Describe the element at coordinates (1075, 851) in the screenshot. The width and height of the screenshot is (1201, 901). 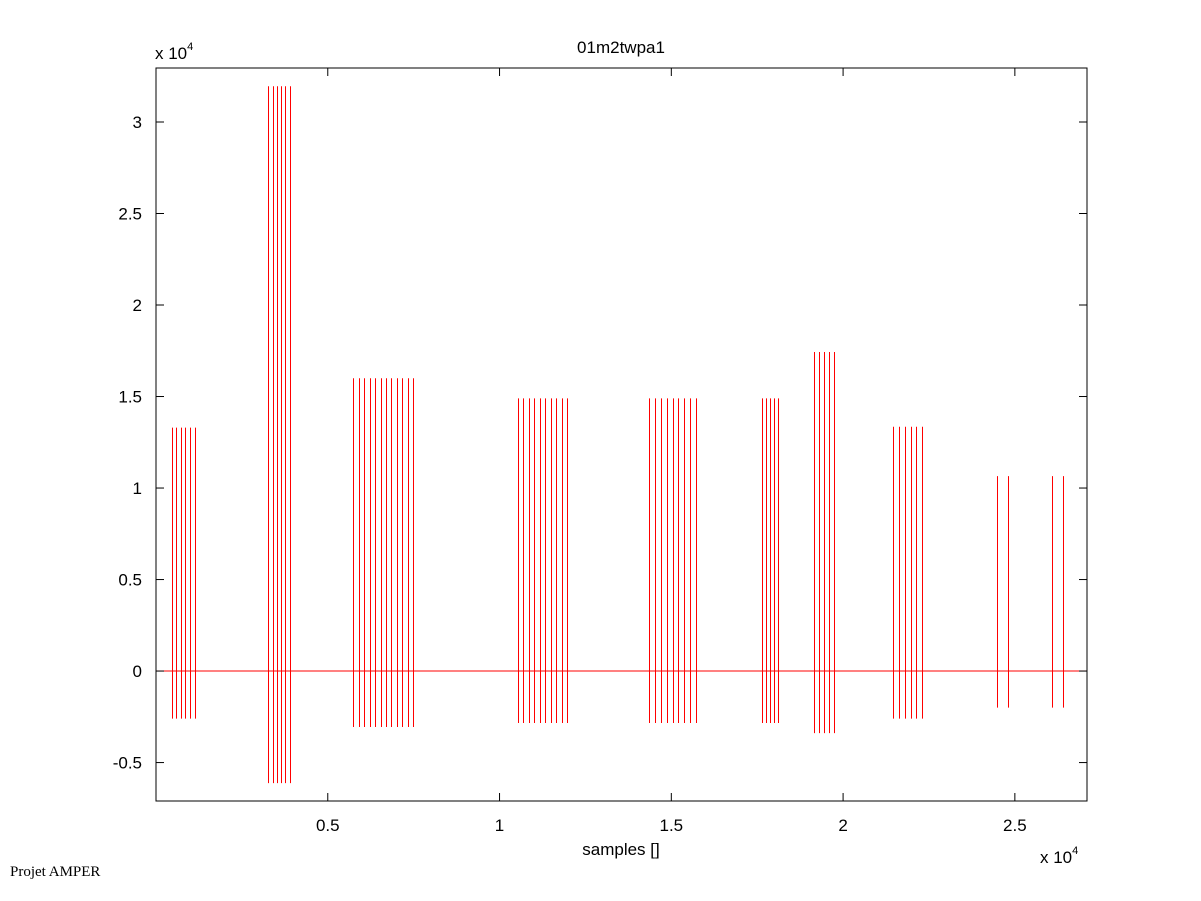
I see `x-multiplier-exp: 4` at that location.